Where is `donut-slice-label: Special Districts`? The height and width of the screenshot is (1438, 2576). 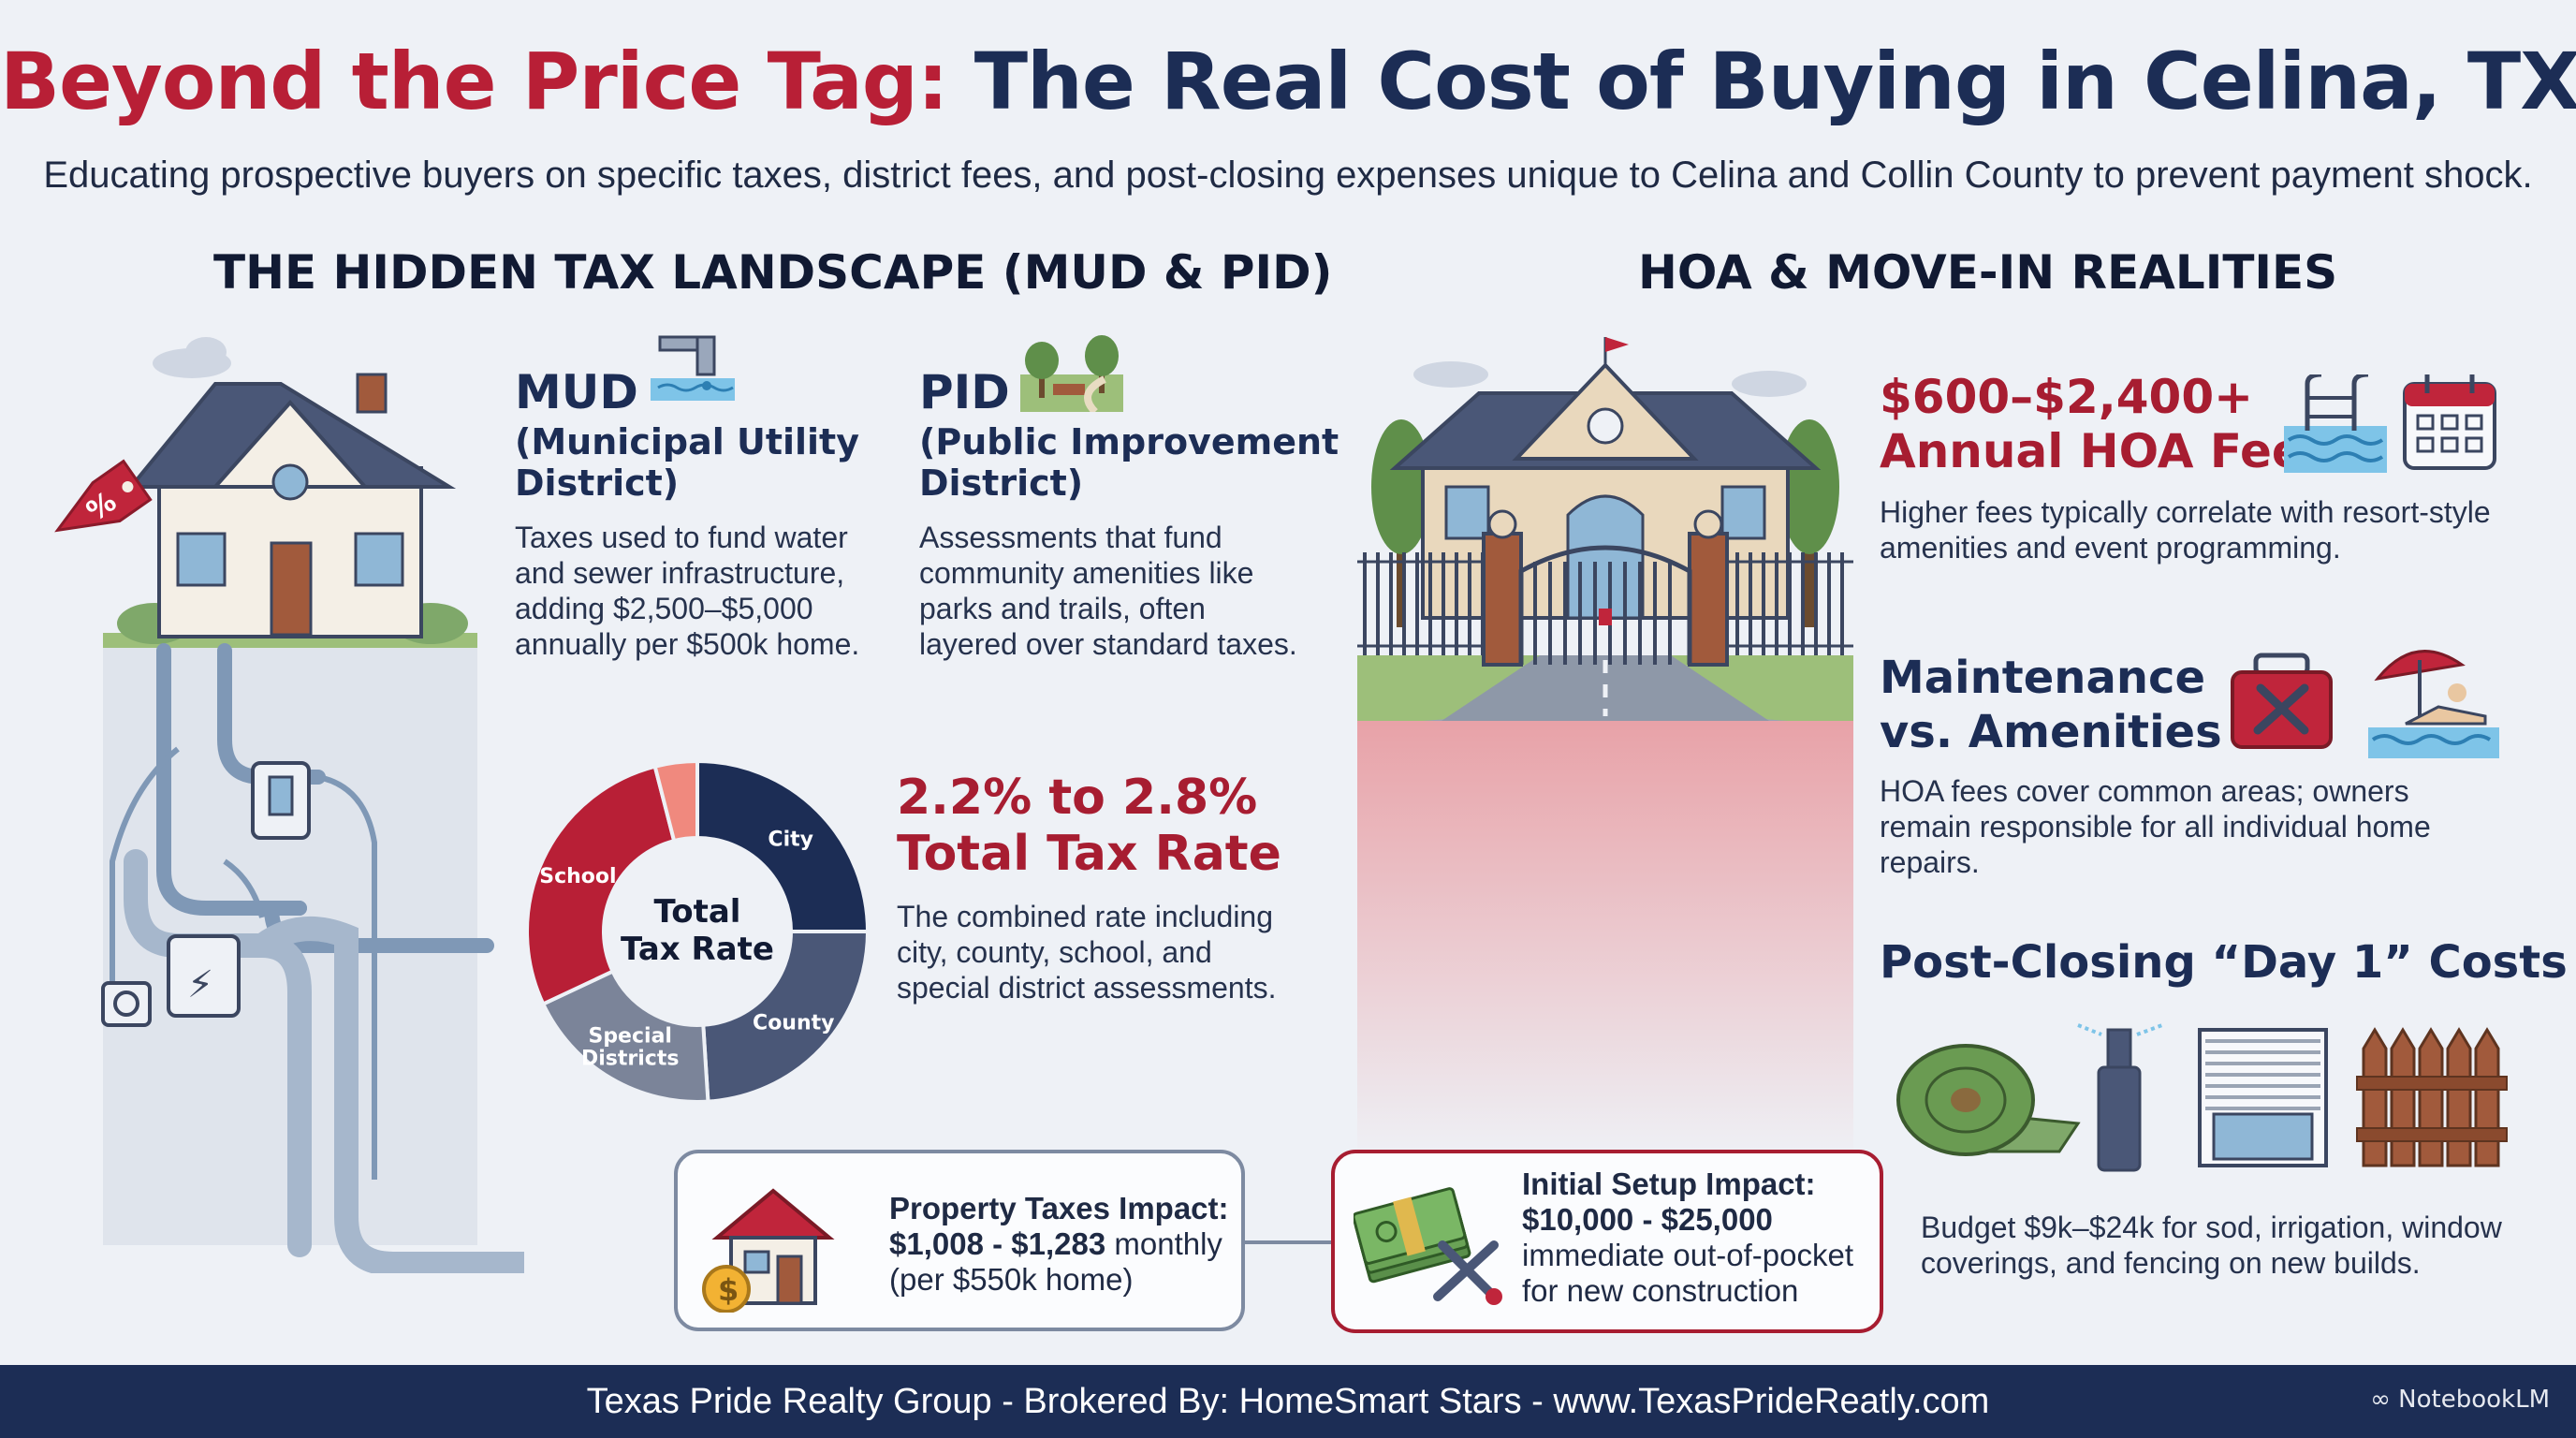
donut-slice-label: Special Districts is located at coordinates (630, 1047).